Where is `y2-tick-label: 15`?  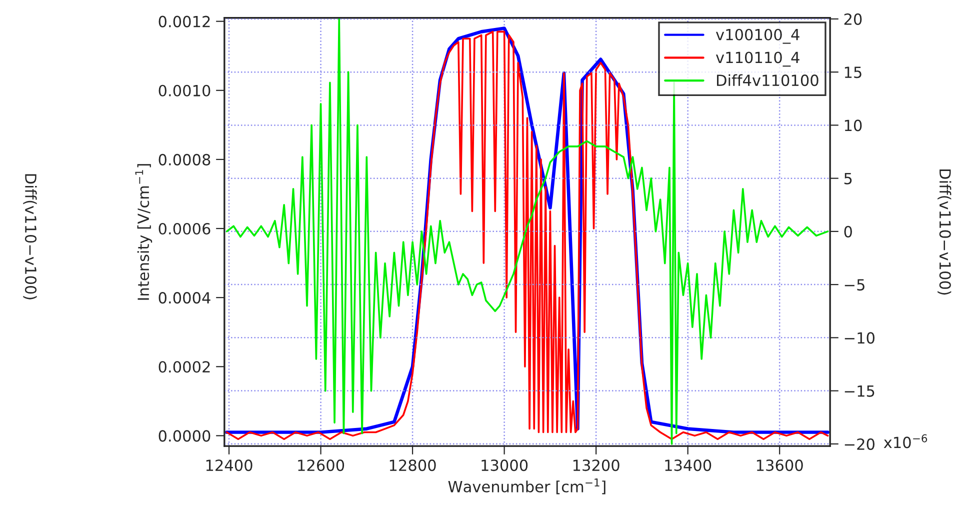 y2-tick-label: 15 is located at coordinates (853, 72).